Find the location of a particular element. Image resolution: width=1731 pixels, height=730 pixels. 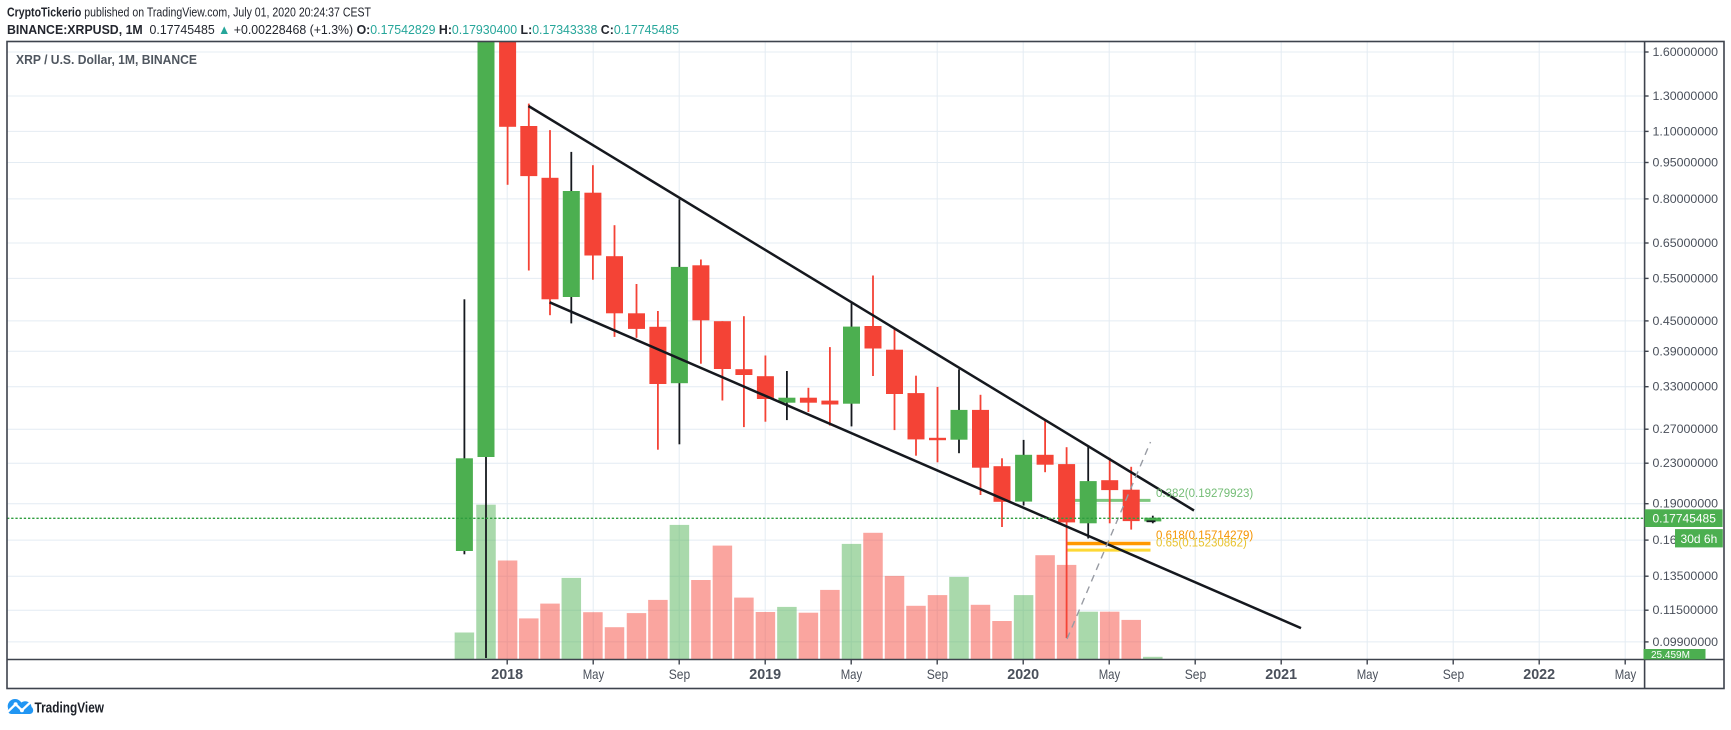

svg-text: 0.27000000 is located at coordinates (1686, 429).